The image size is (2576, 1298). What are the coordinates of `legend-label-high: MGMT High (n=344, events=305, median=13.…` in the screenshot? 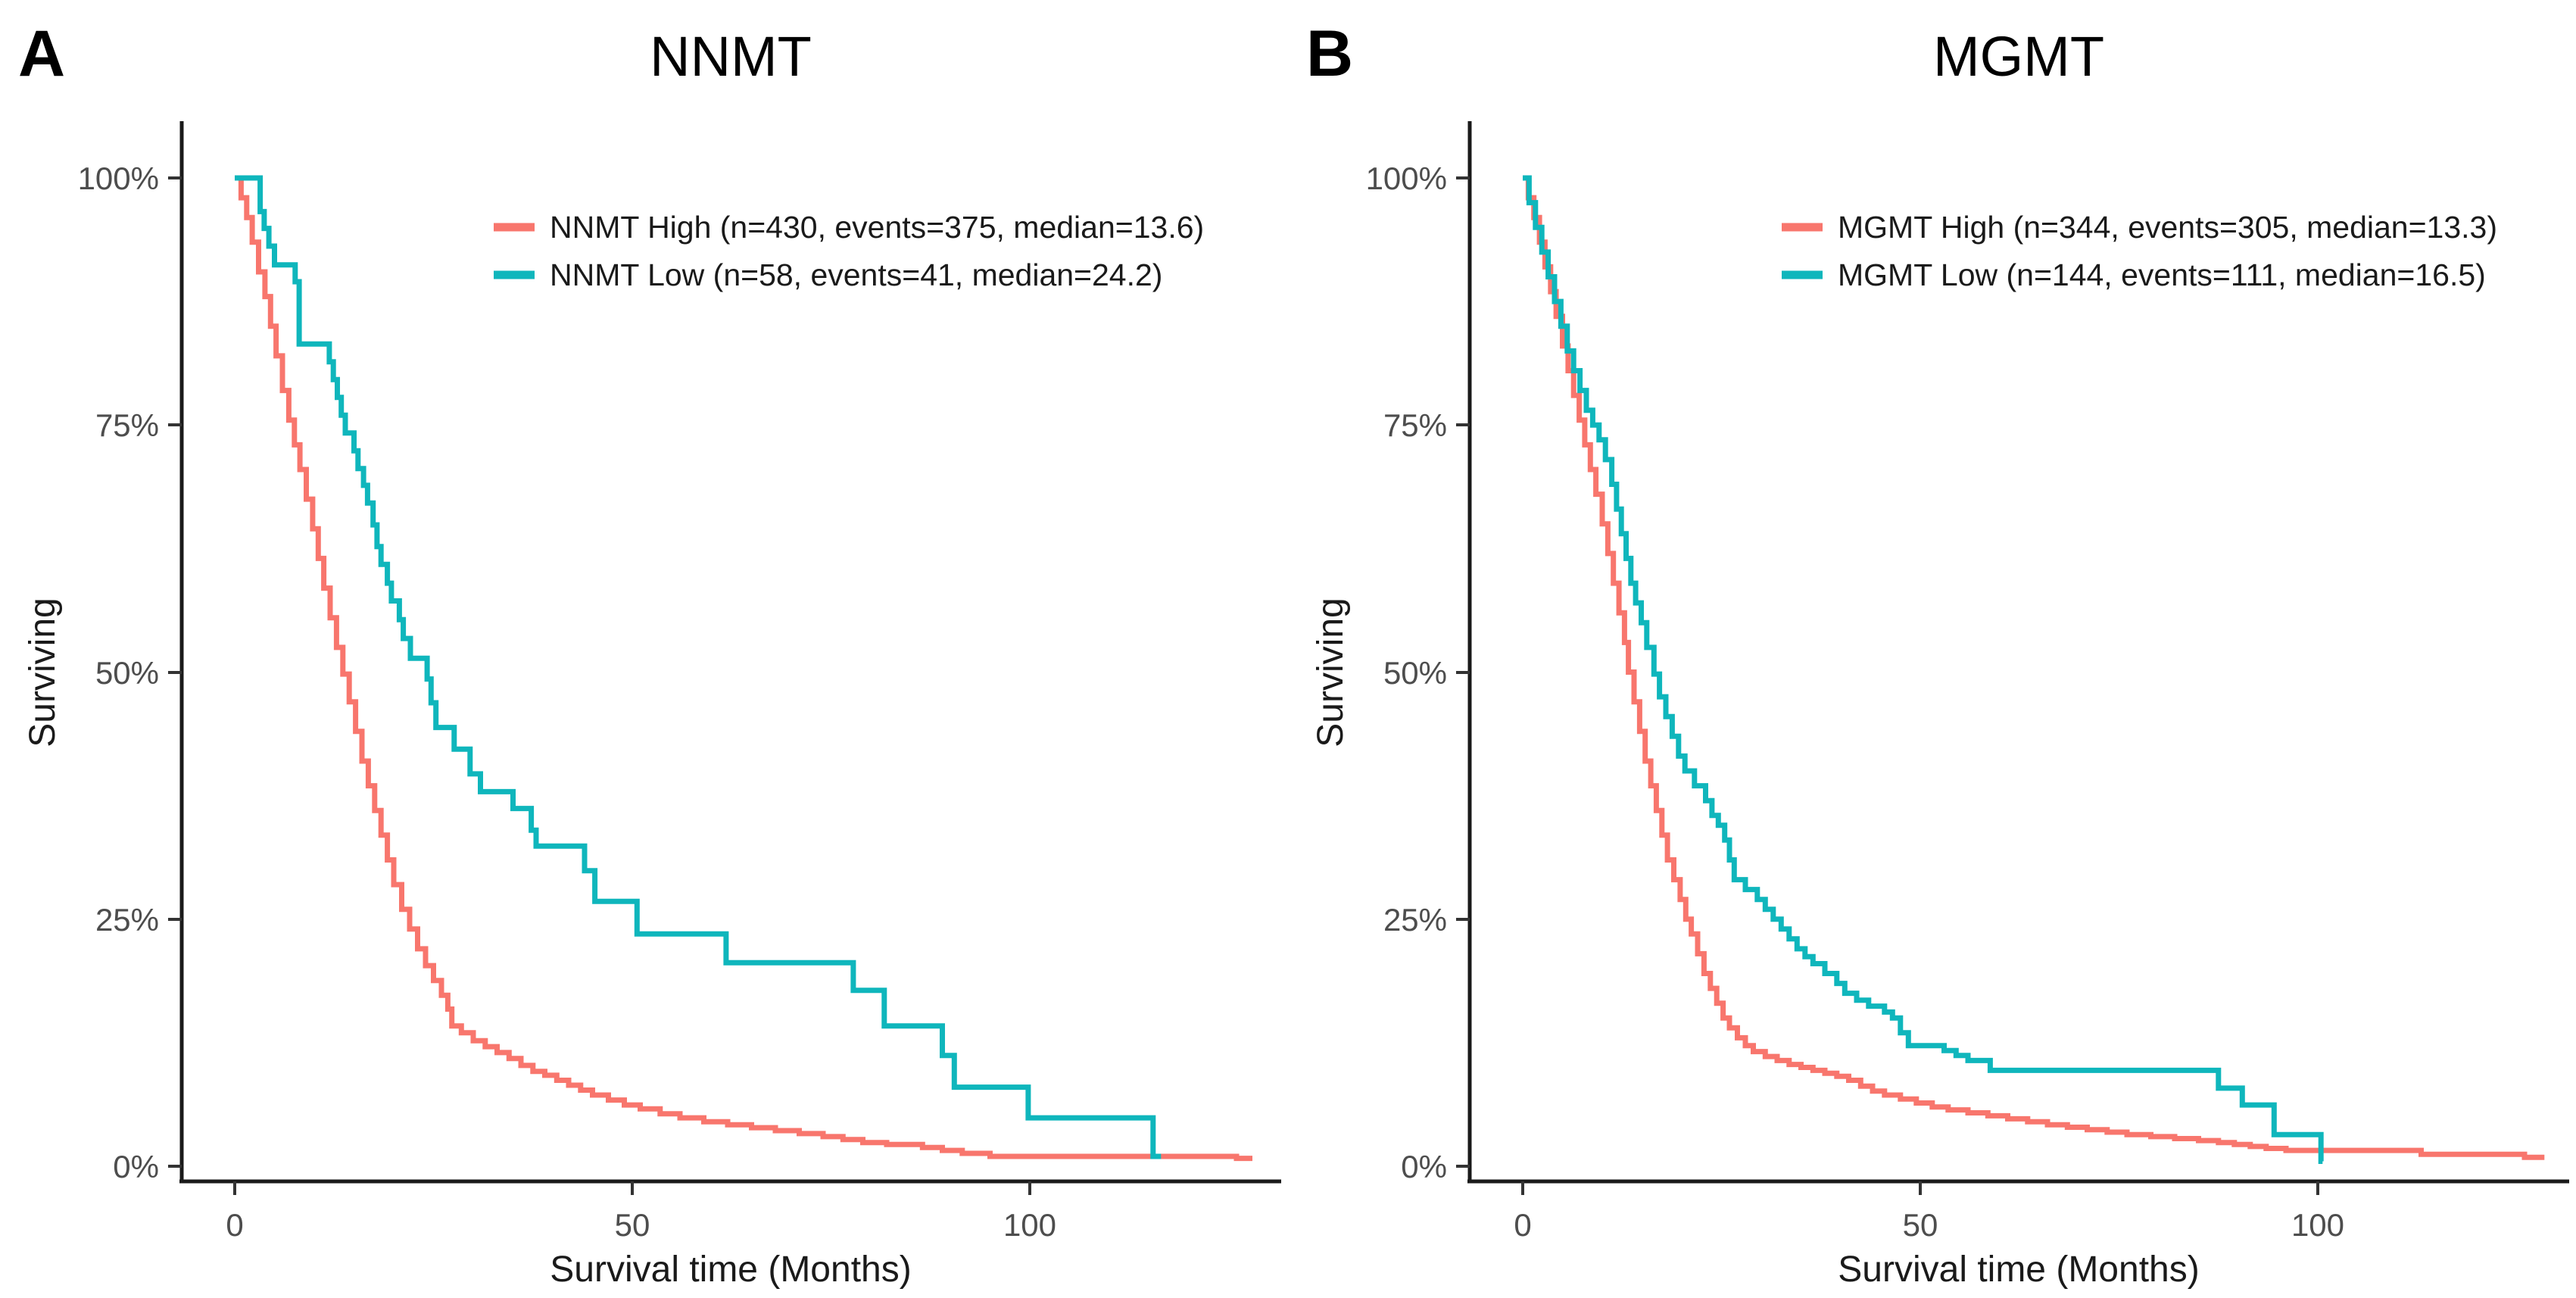 It's located at (2167, 227).